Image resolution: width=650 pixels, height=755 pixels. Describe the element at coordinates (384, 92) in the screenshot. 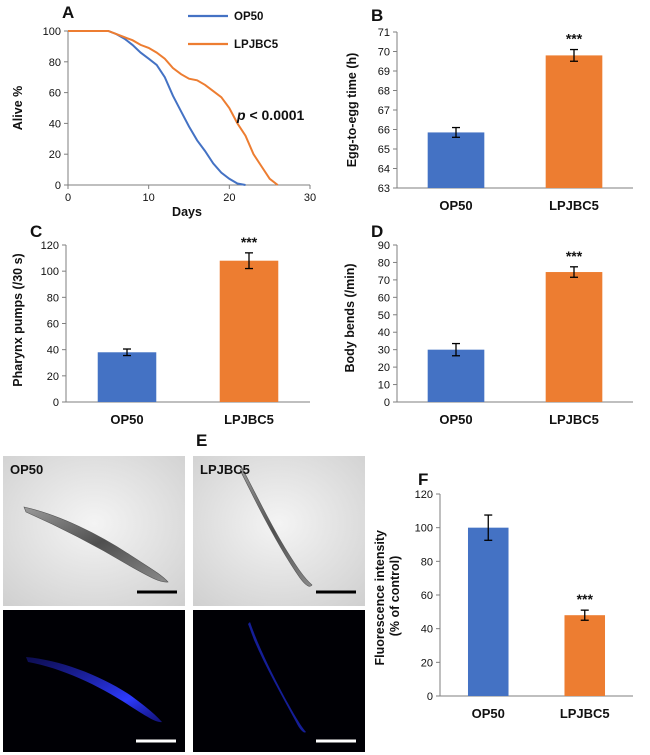

I see `y-tick-label: 68` at that location.